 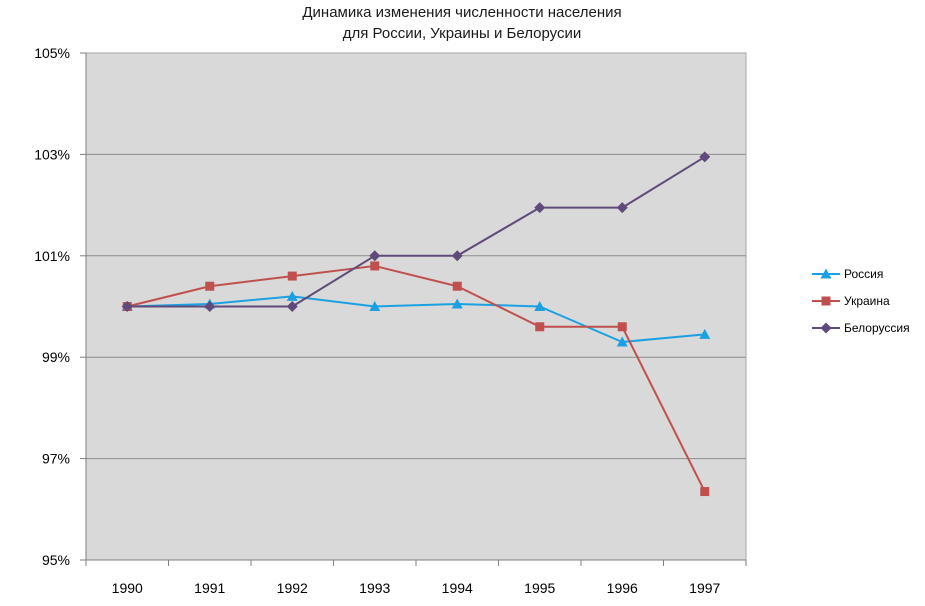 What do you see at coordinates (462, 33) in the screenshot?
I see `chart-subtitle: для России, Украины и Белорусии` at bounding box center [462, 33].